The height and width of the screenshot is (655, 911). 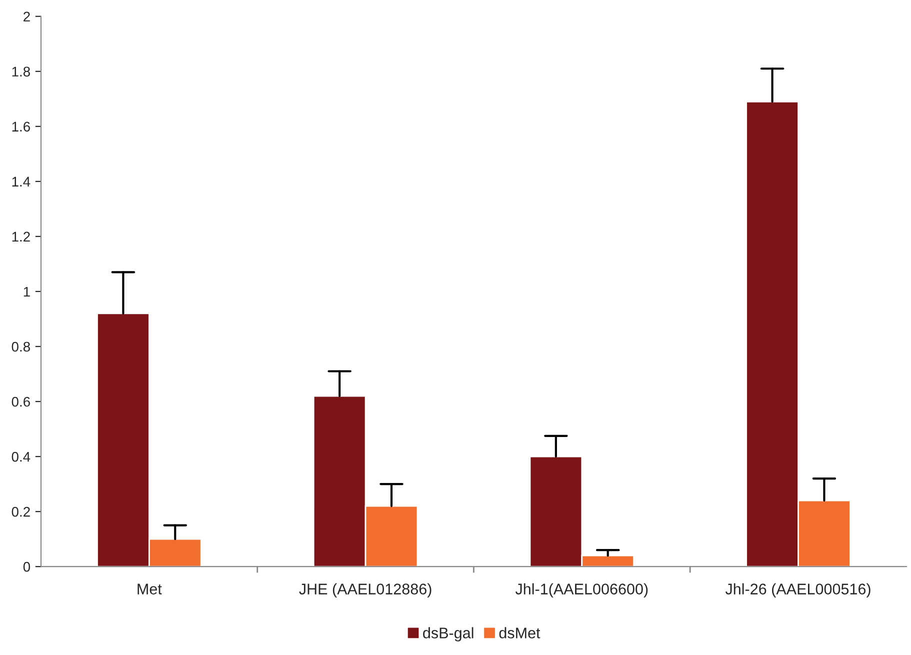 What do you see at coordinates (26, 567) in the screenshot?
I see `y-tick-label: 0` at bounding box center [26, 567].